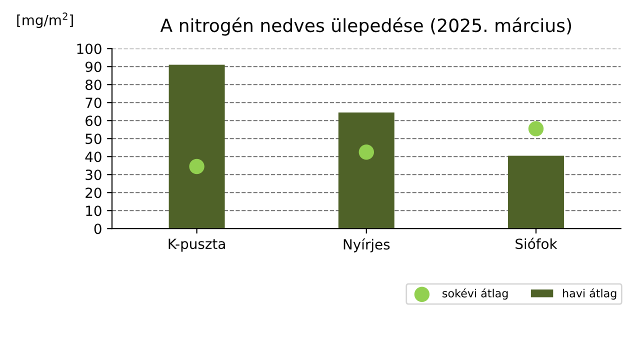 This screenshot has height=360, width=640. I want to click on x-tick-label: Nyírjes, so click(367, 245).